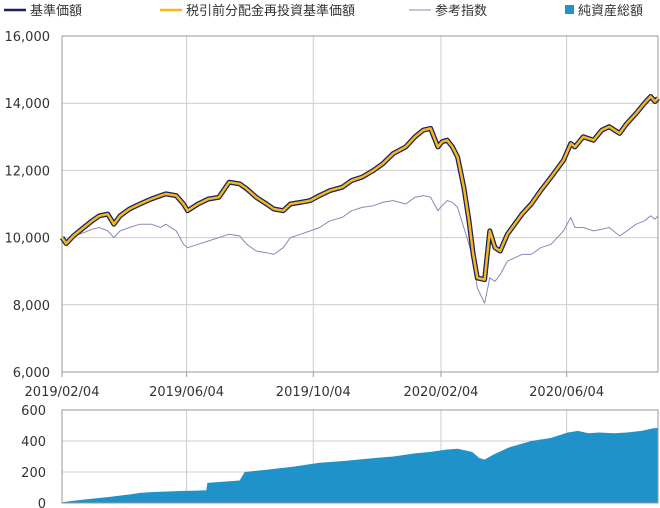  Describe the element at coordinates (186, 392) in the screenshot. I see `x-tick-label: 2019/06/04` at that location.